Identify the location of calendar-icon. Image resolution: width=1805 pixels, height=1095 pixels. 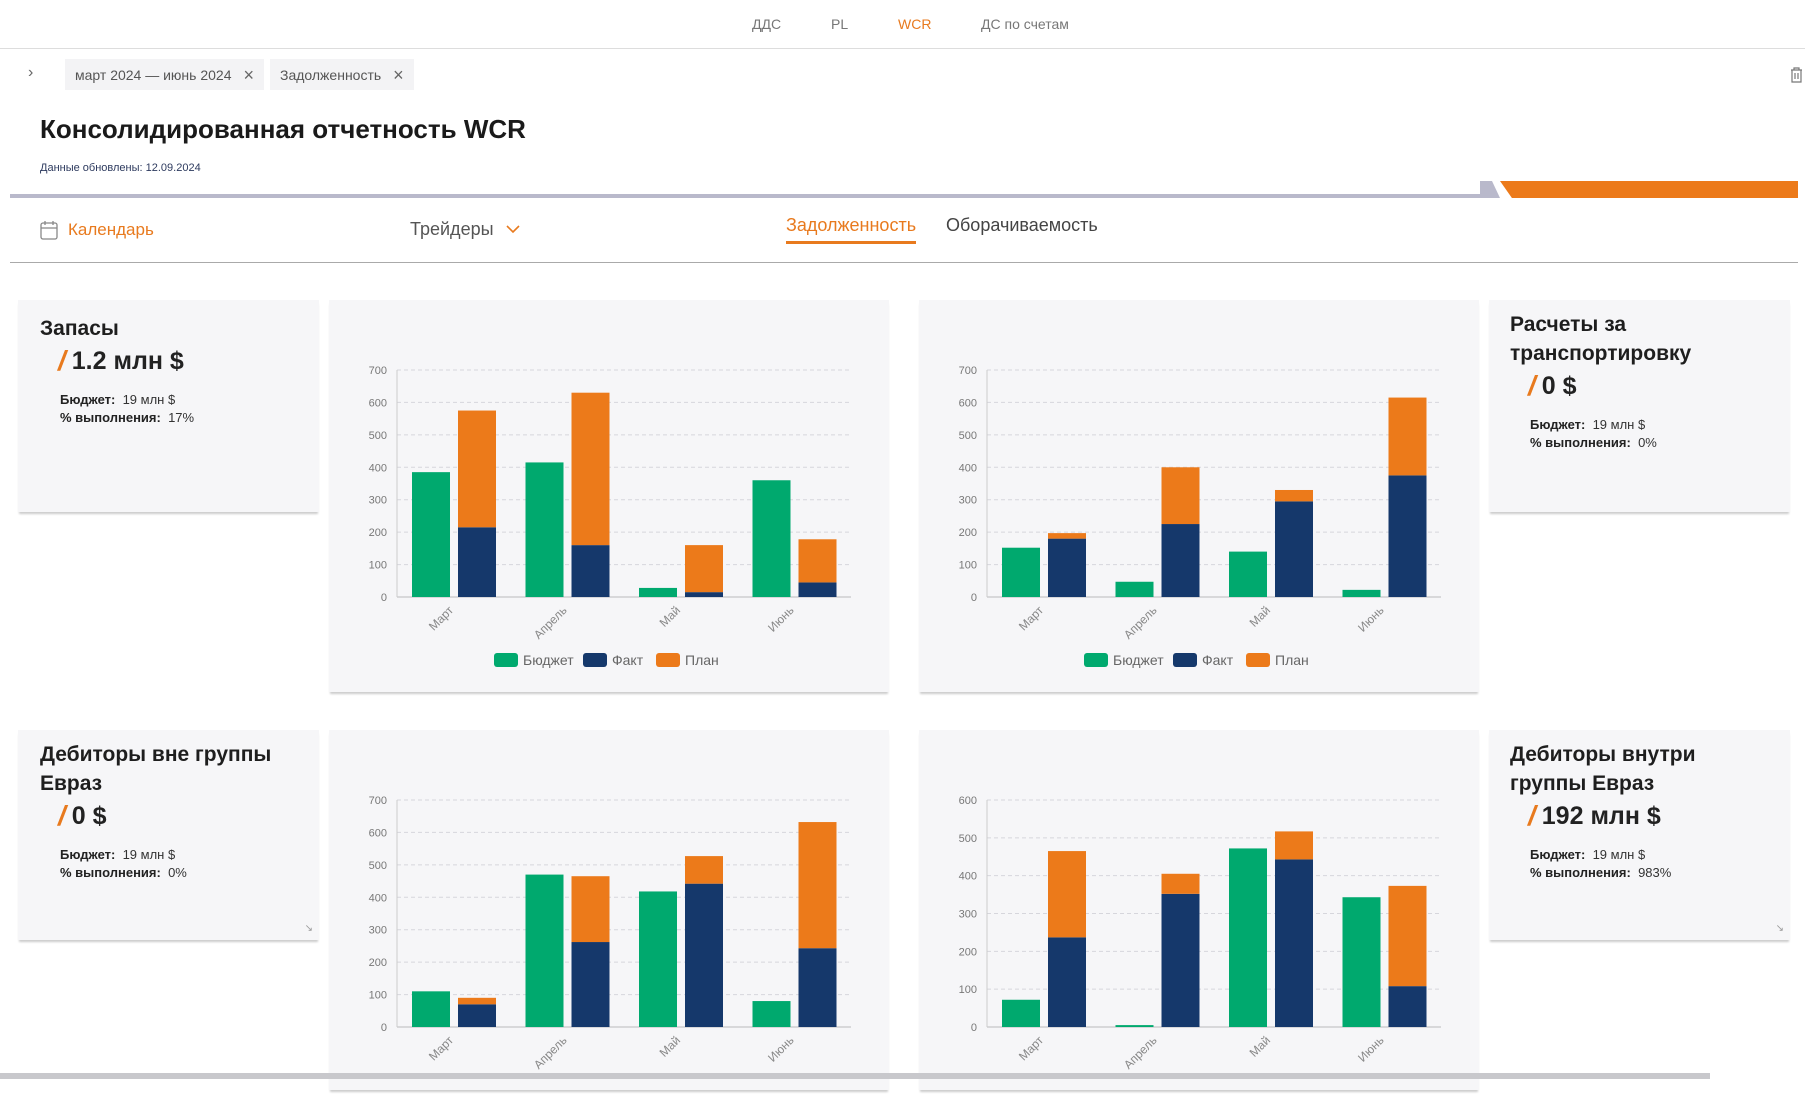
(49, 230).